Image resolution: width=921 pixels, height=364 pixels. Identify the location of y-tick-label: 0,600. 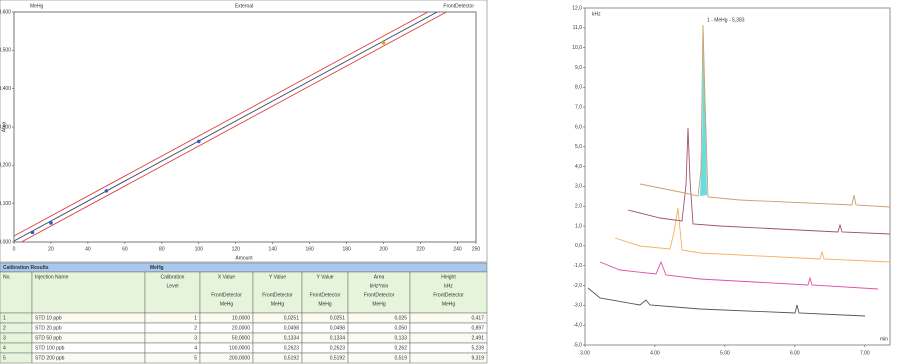
(5, 12).